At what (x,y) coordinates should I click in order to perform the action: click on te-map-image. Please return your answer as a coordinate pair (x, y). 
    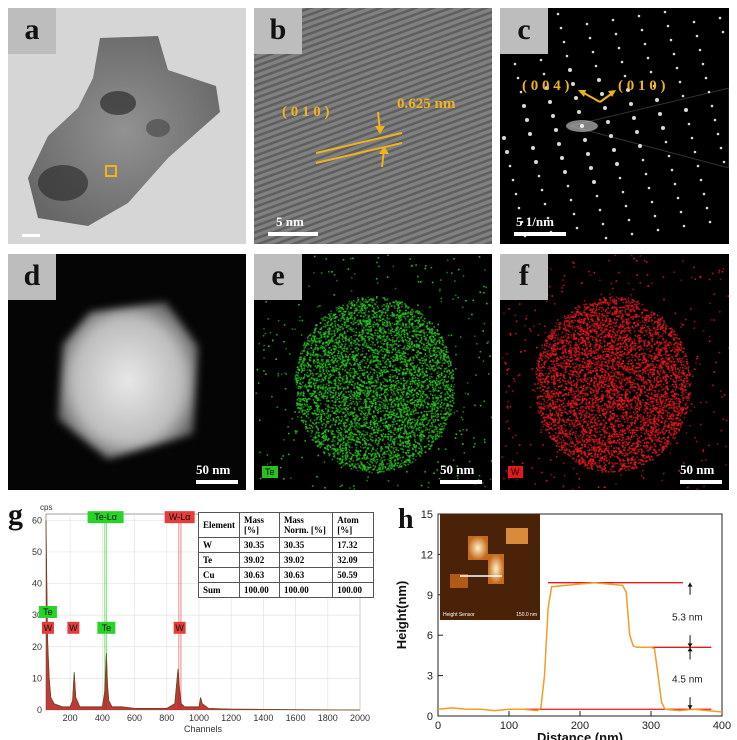
    Looking at the image, I should click on (373, 372).